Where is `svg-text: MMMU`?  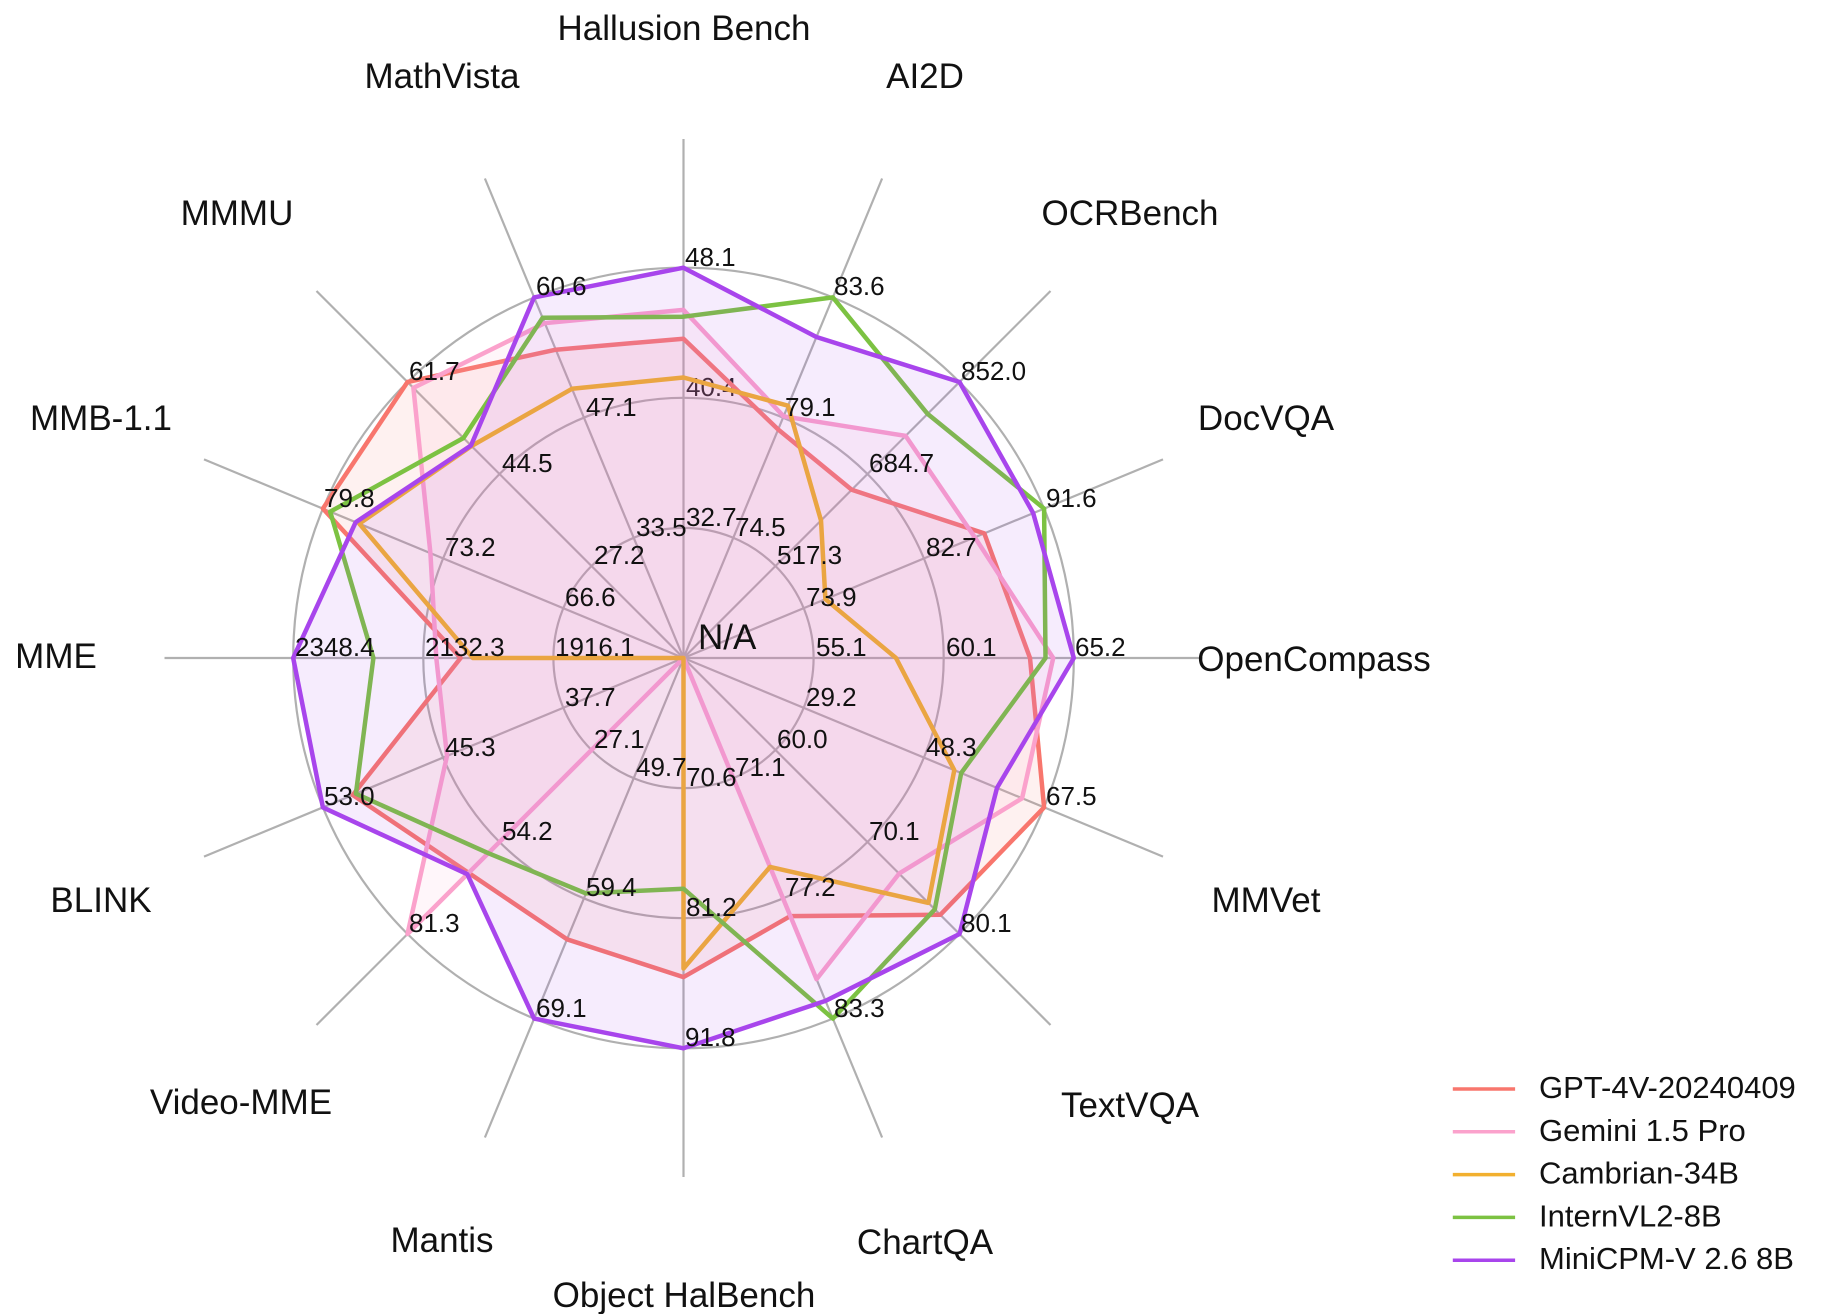 svg-text: MMMU is located at coordinates (237, 213).